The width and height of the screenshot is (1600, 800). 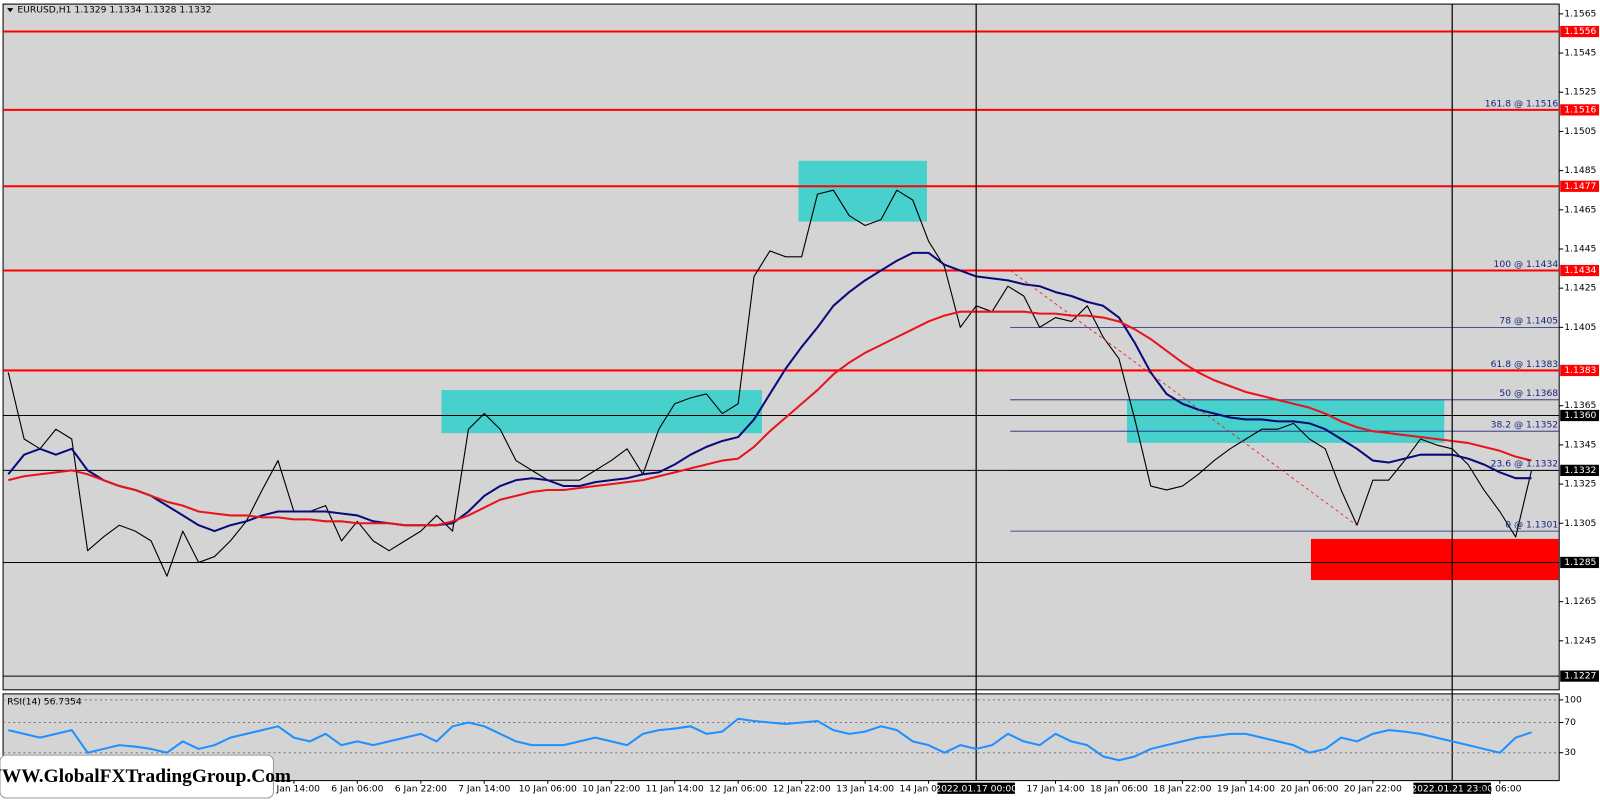 What do you see at coordinates (1119, 788) in the screenshot?
I see `x-tick-label: 18 Jan 06:00` at bounding box center [1119, 788].